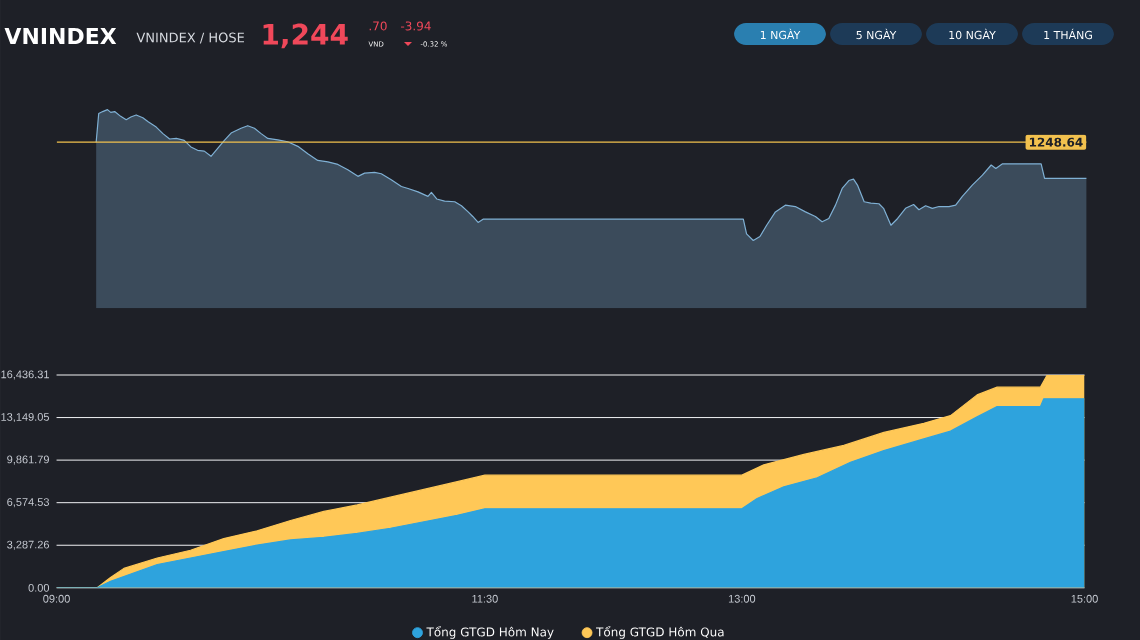 The width and height of the screenshot is (1140, 640). Describe the element at coordinates (60, 35) in the screenshot. I see `chart-title: VNINDEX` at that location.